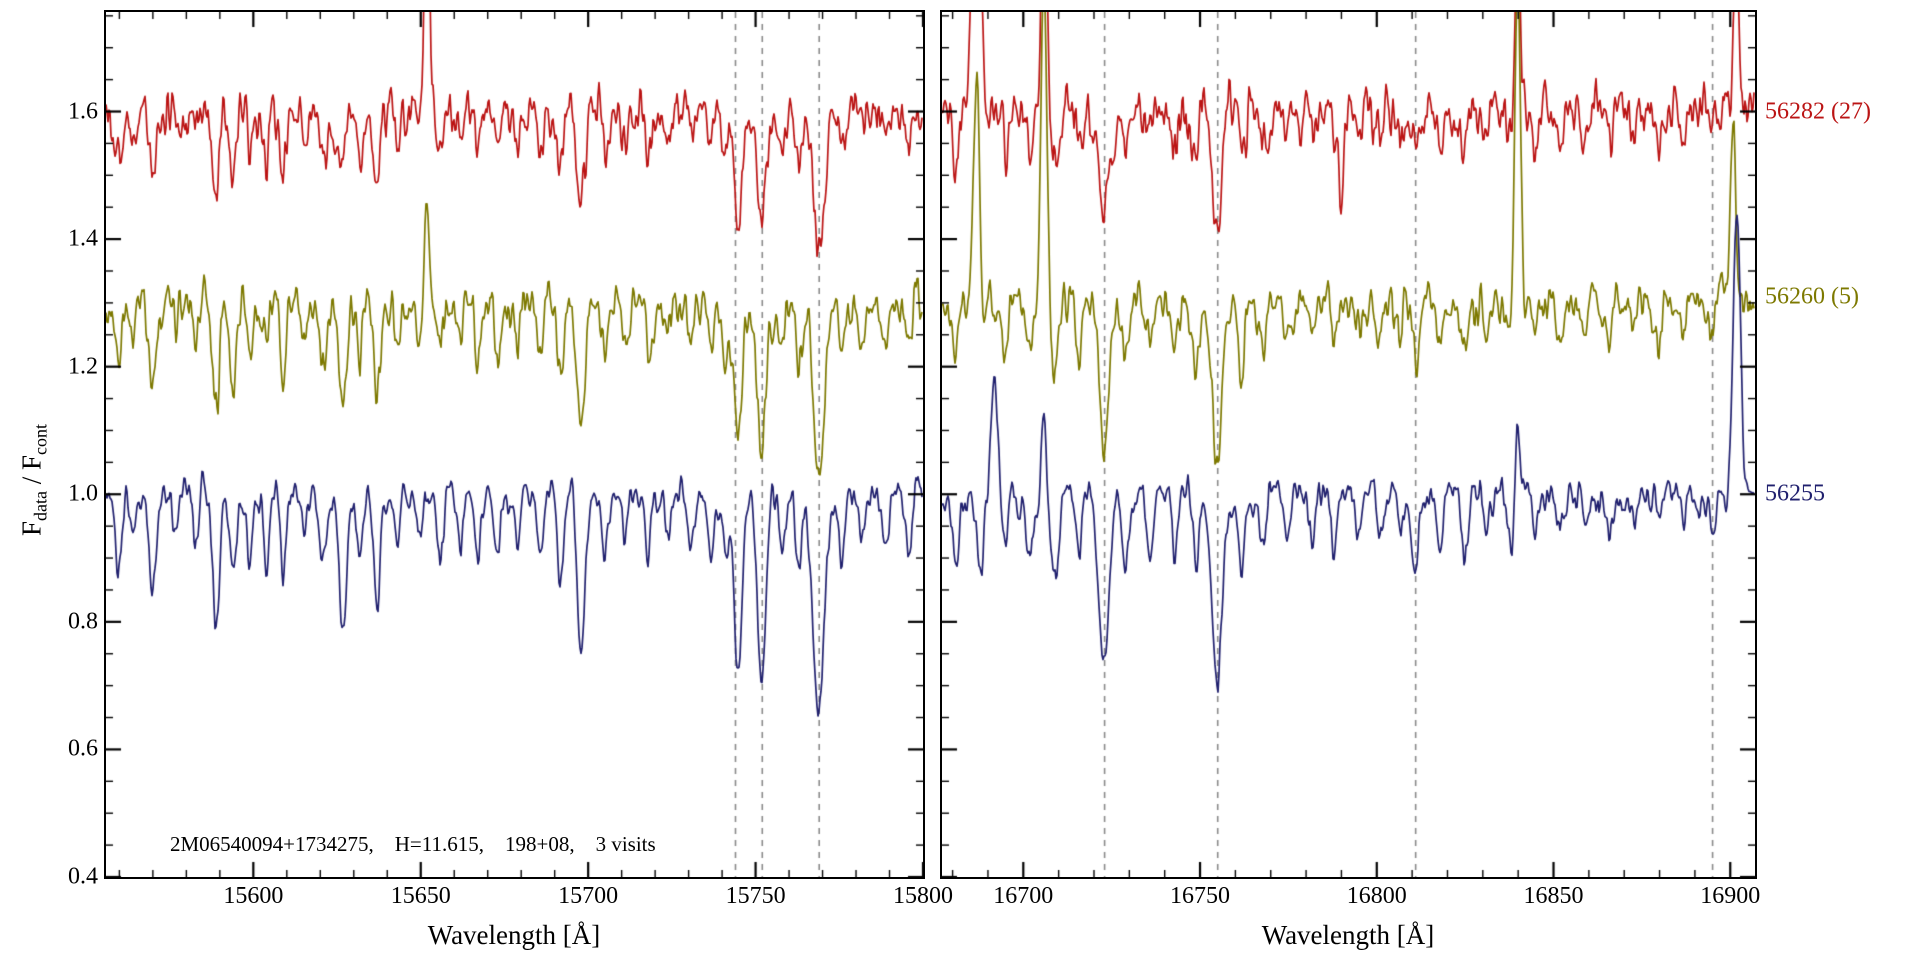  What do you see at coordinates (83, 876) in the screenshot?
I see `y-tick-label: 0.4` at bounding box center [83, 876].